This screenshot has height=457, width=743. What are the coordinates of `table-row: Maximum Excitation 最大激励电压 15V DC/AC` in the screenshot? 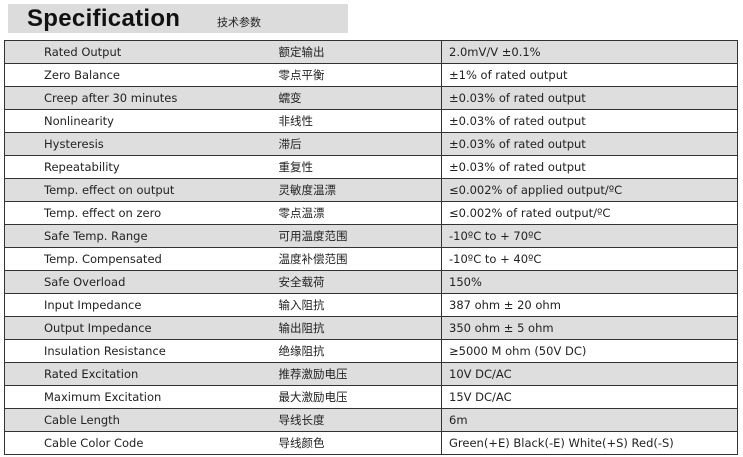 It's located at (371, 397).